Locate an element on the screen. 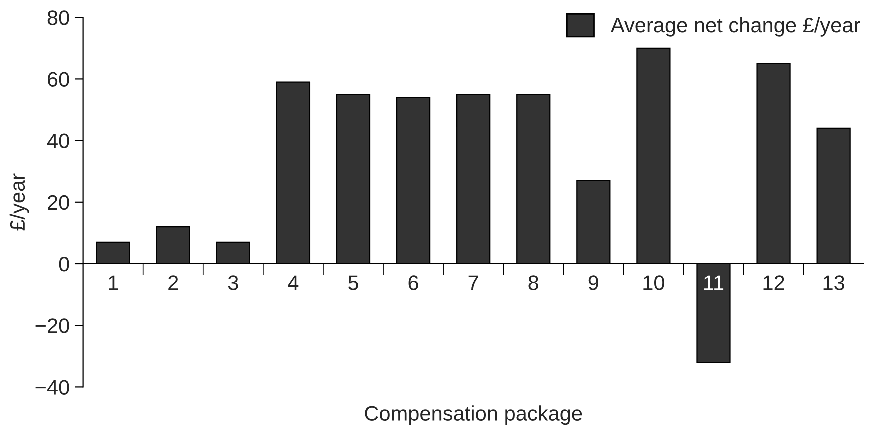  x-tick-label: 8 is located at coordinates (533, 283).